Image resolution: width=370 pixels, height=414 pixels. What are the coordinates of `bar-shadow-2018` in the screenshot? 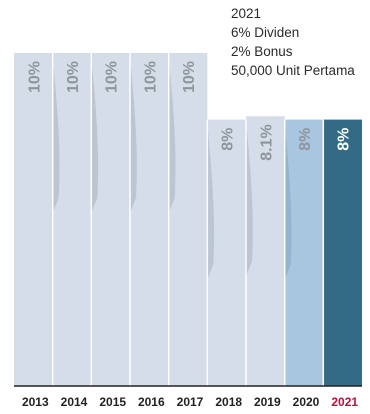 It's located at (211, 200).